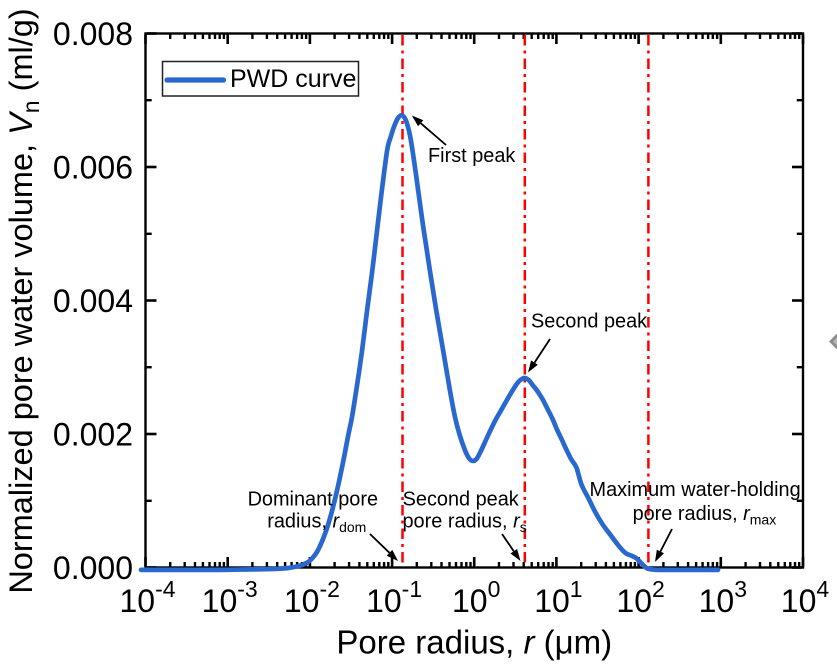 This screenshot has height=672, width=837. What do you see at coordinates (93, 435) in the screenshot?
I see `svg-text: 0.002` at bounding box center [93, 435].